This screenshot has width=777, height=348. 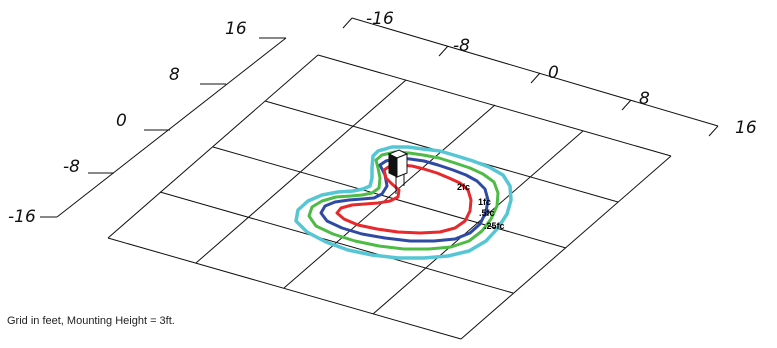 What do you see at coordinates (494, 226) in the screenshot?
I see `contour-label-025fc: .25fc` at bounding box center [494, 226].